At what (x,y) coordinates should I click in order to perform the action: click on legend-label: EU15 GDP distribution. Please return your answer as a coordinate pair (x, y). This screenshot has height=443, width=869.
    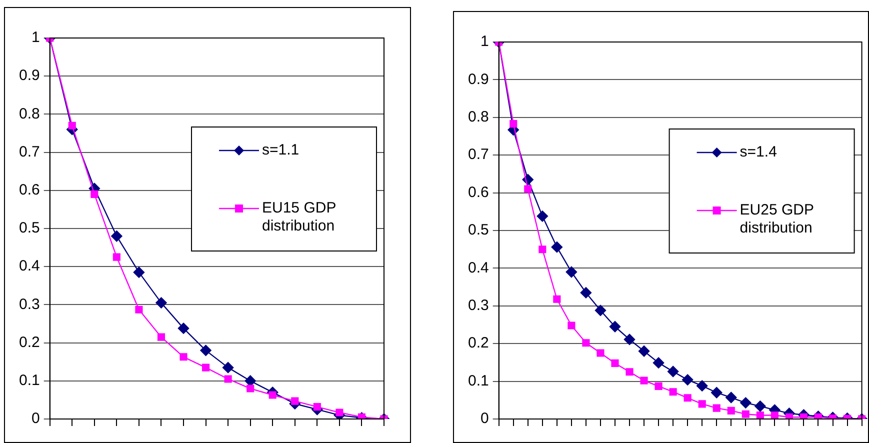
    Looking at the image, I should click on (299, 217).